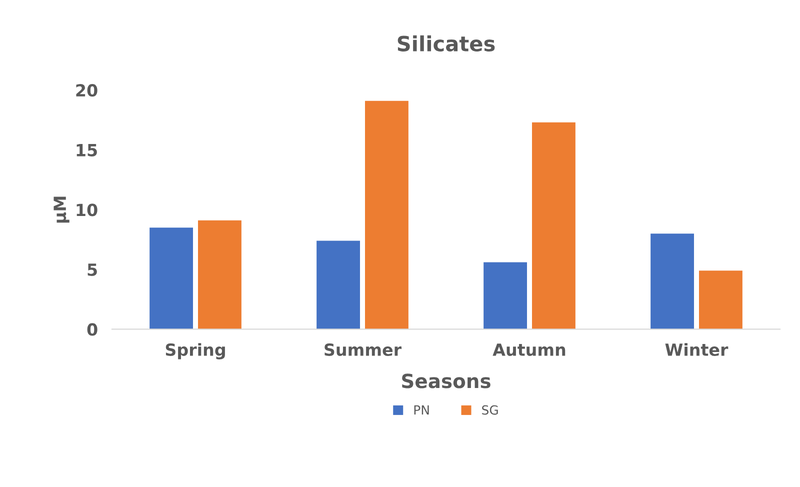 This screenshot has width=800, height=487. What do you see at coordinates (446, 43) in the screenshot?
I see `chart-title: Silicates` at bounding box center [446, 43].